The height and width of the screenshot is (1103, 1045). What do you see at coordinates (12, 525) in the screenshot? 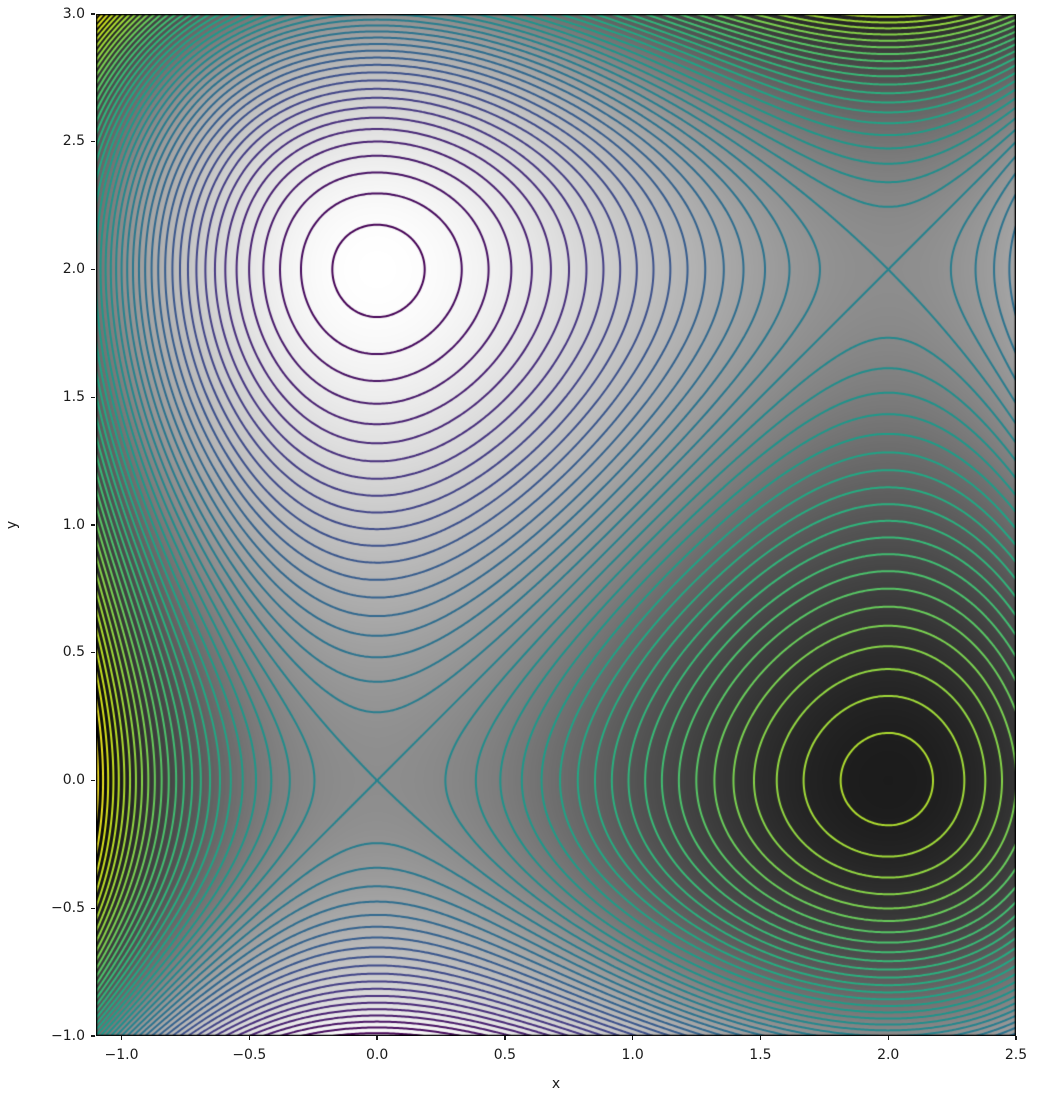
I see `y-axis-label: y` at bounding box center [12, 525].